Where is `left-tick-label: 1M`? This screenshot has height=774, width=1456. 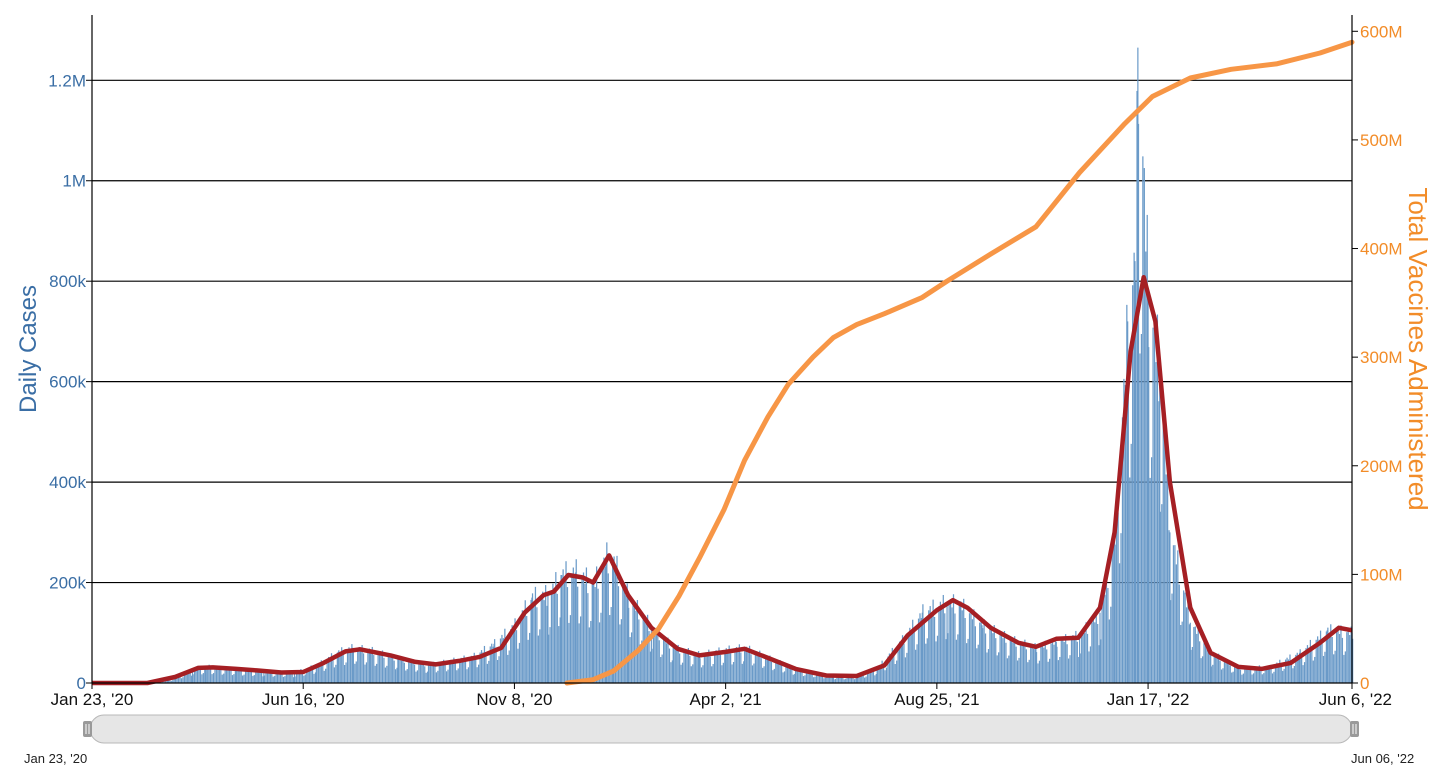 left-tick-label: 1M is located at coordinates (74, 181).